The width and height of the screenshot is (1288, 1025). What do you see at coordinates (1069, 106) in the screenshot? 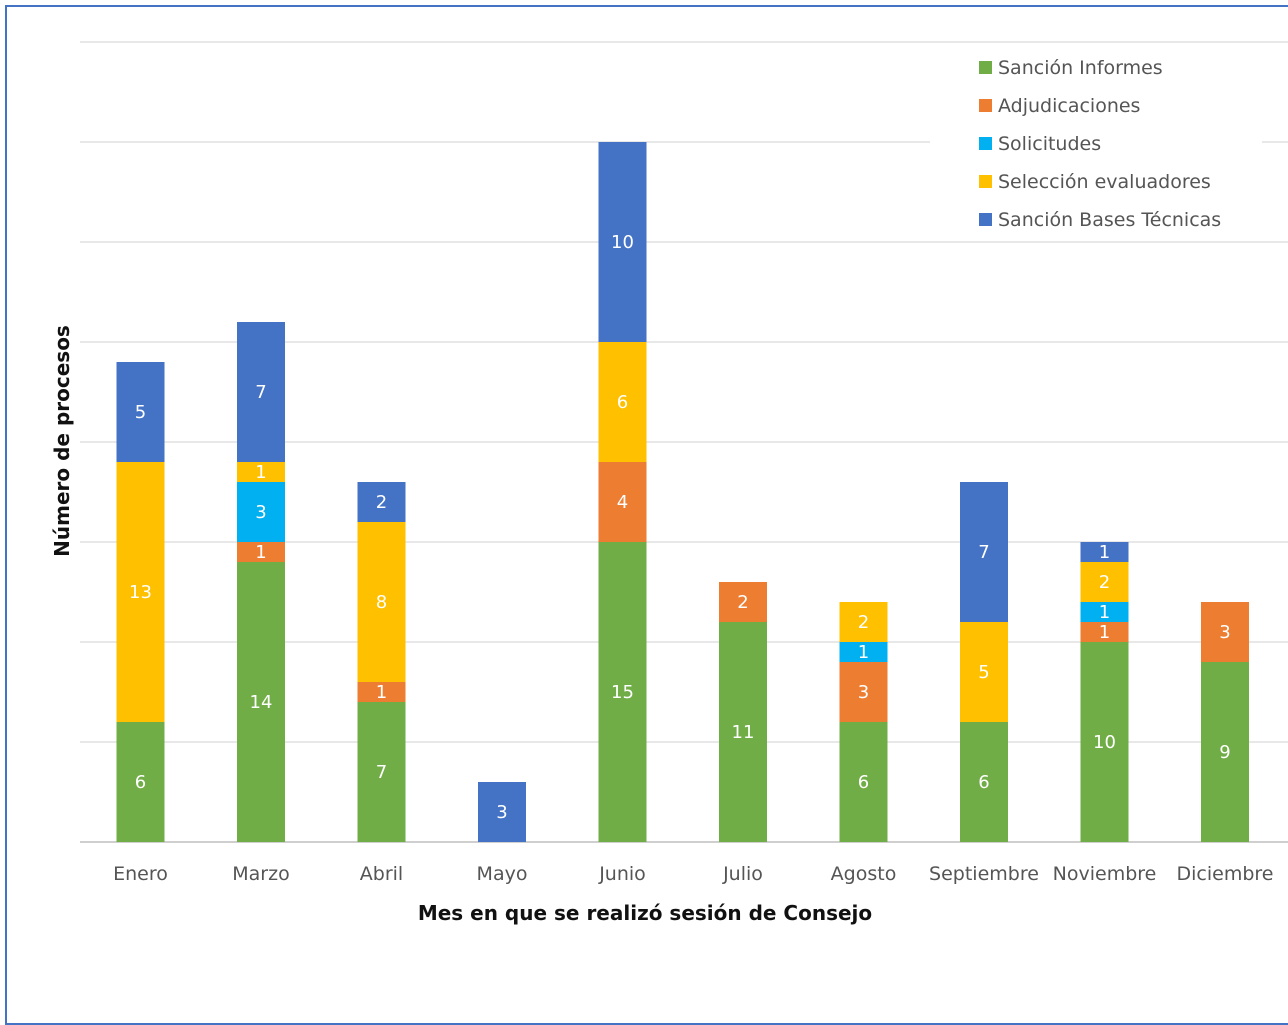
I see `legend-label: Adjudicaciones` at bounding box center [1069, 106].